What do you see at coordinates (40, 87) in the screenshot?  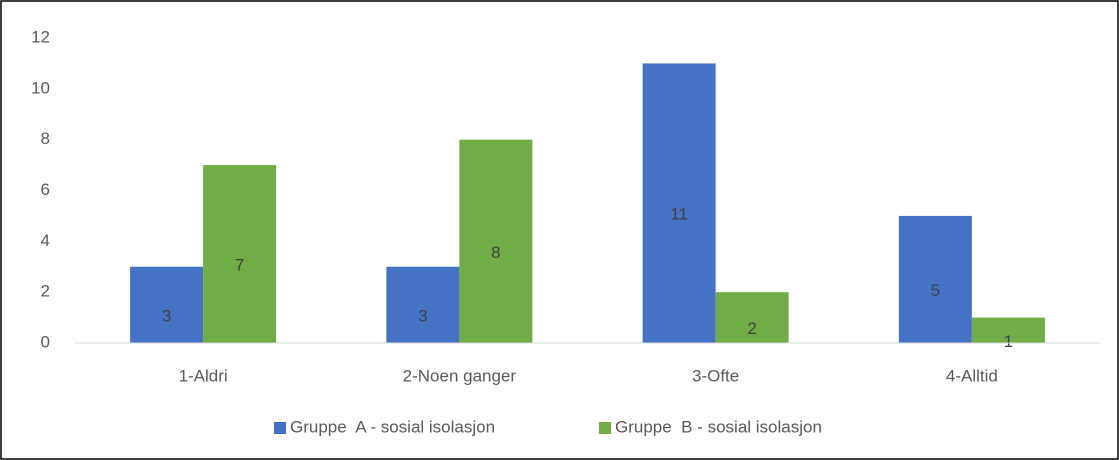 I see `y-tick-label: 10` at bounding box center [40, 87].